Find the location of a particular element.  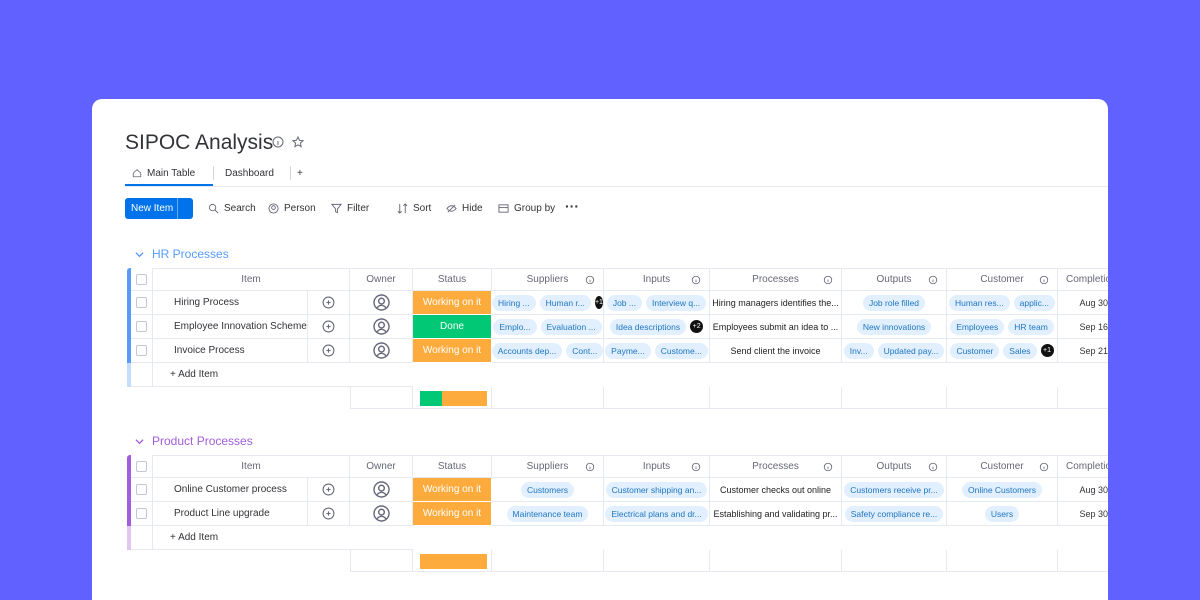

toolbar-button: Search is located at coordinates (243, 208).